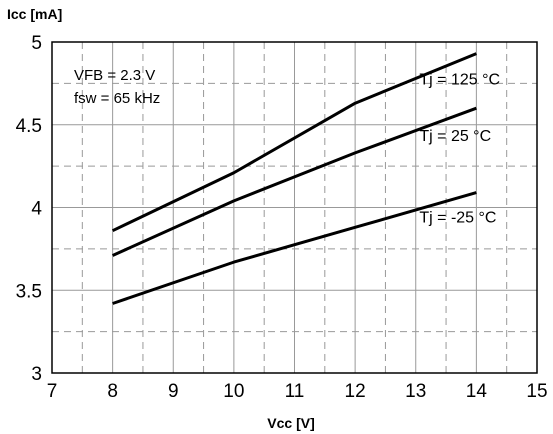 Image resolution: width=553 pixels, height=434 pixels. I want to click on y-tick-labels: 3 3.5 4 4.5 5, so click(29, 209).